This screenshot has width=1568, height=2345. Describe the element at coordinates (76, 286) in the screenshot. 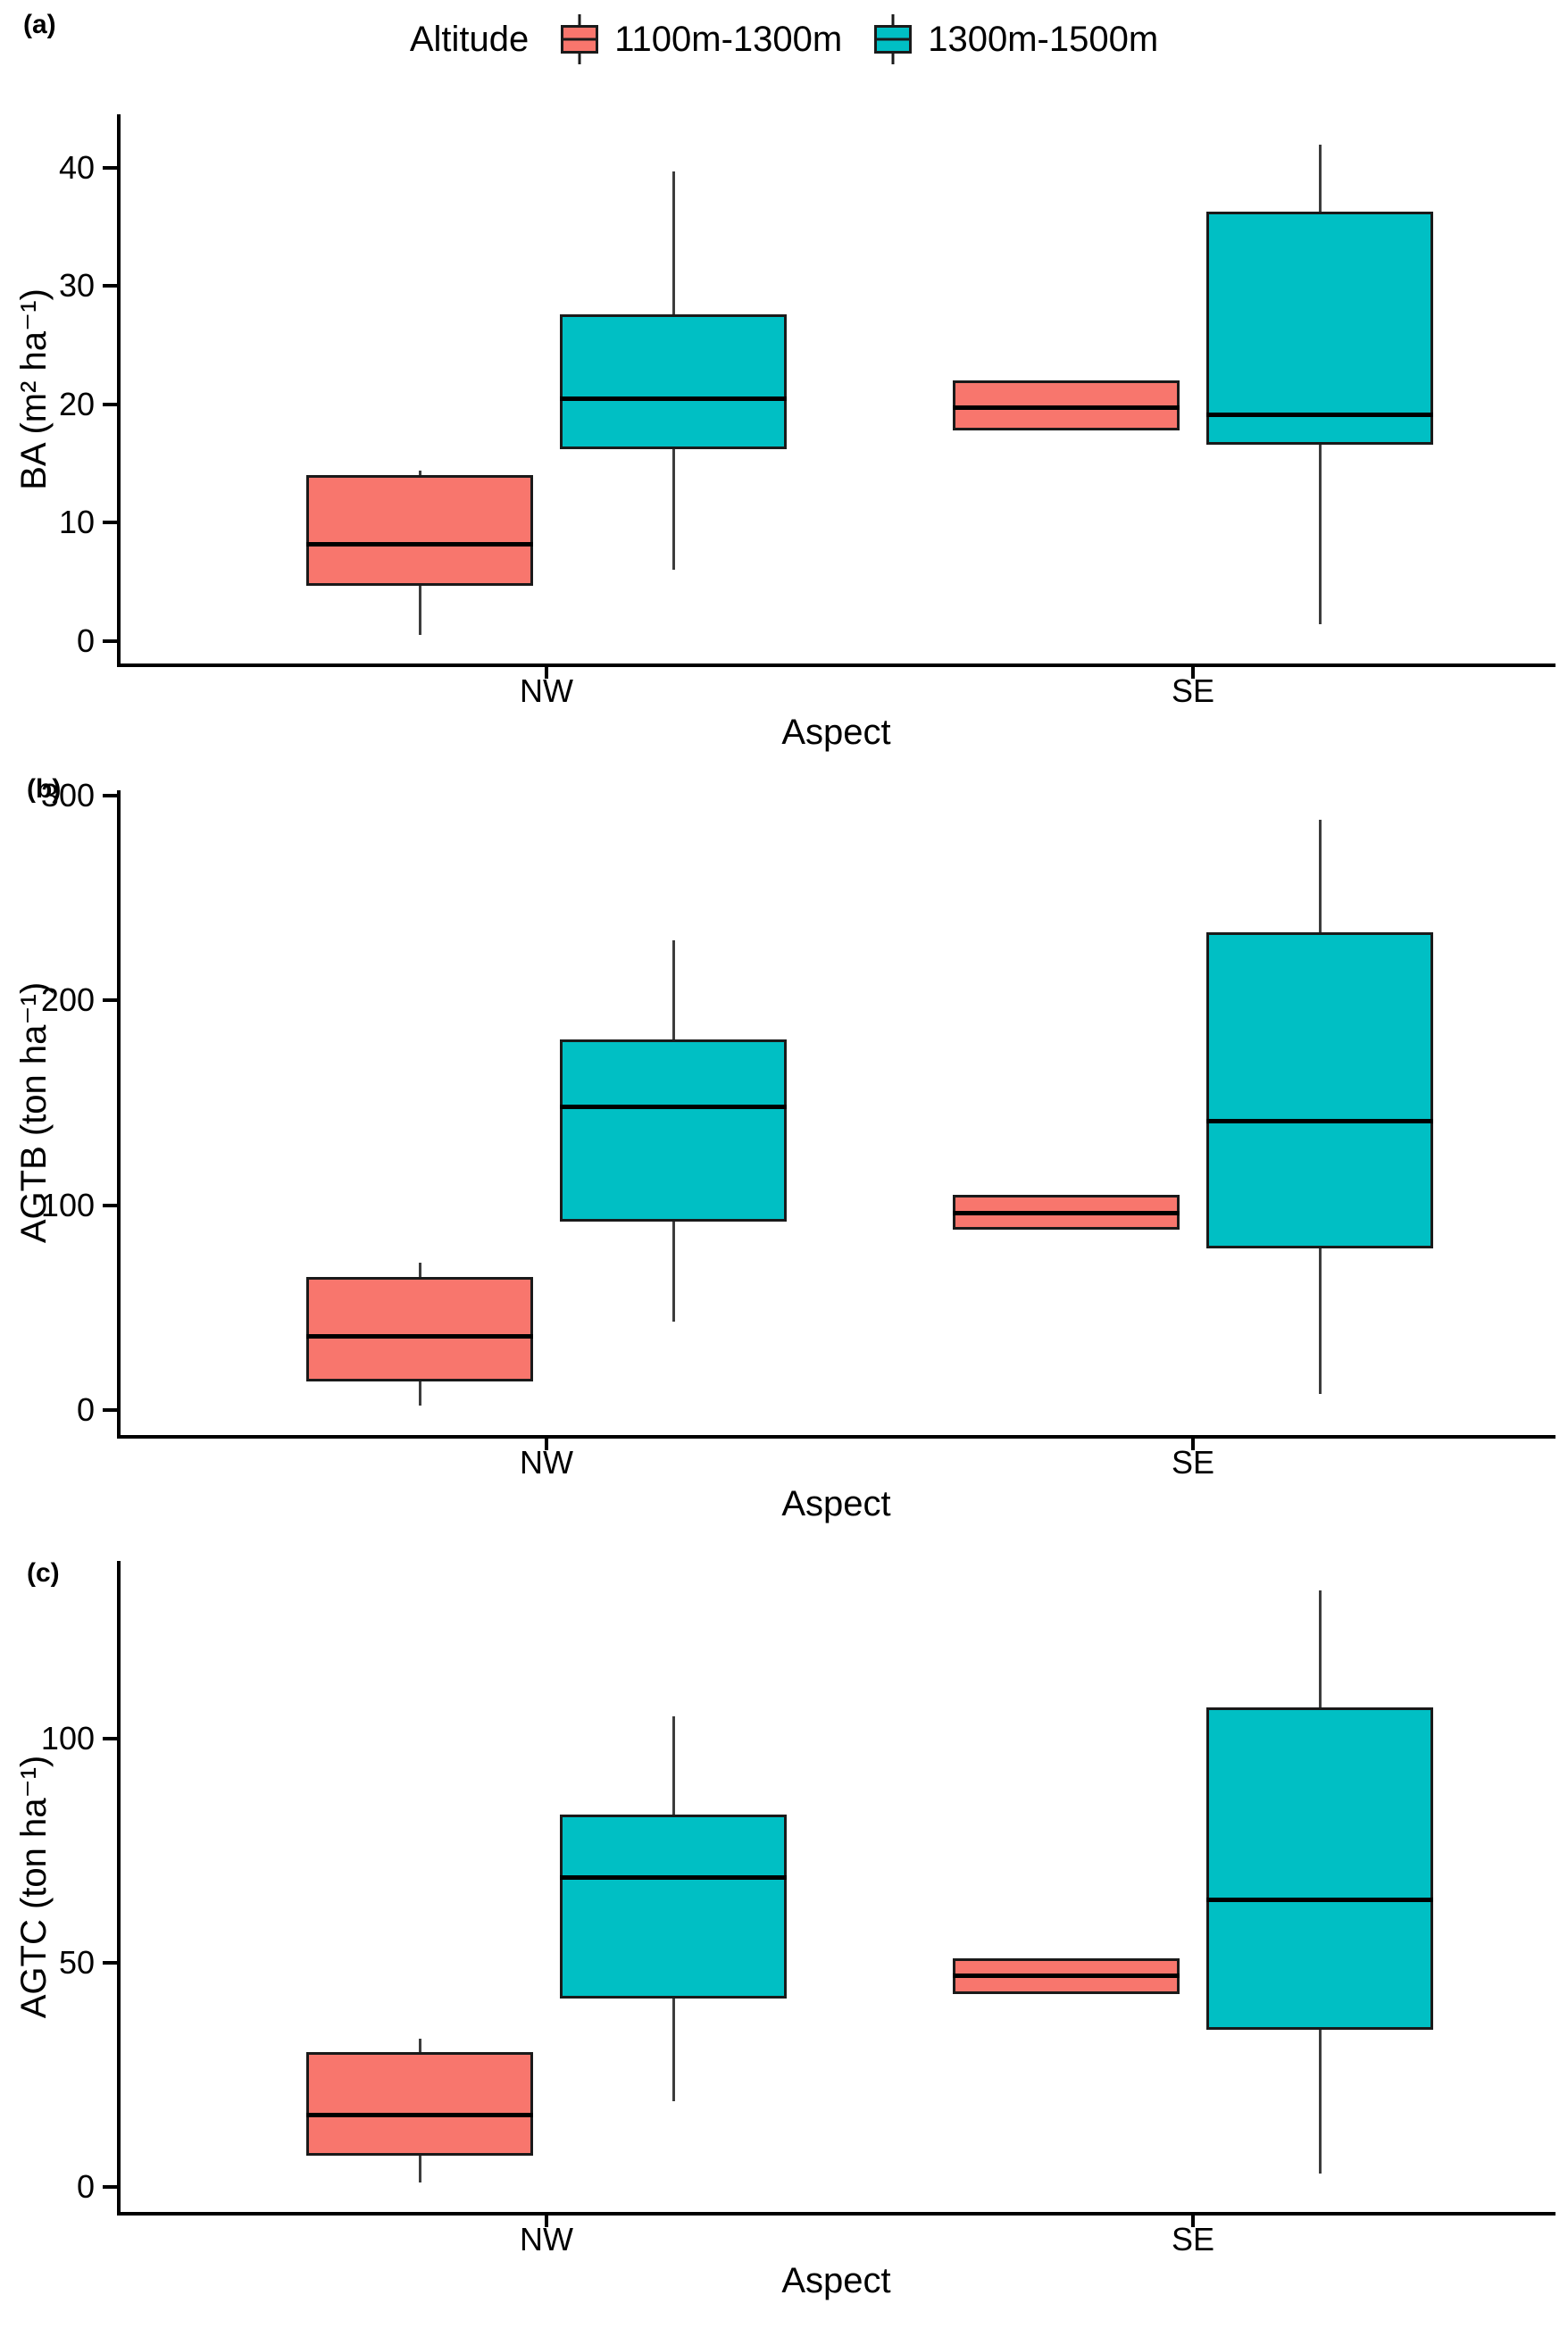

I see `y-tick-label-a-30: 30` at that location.